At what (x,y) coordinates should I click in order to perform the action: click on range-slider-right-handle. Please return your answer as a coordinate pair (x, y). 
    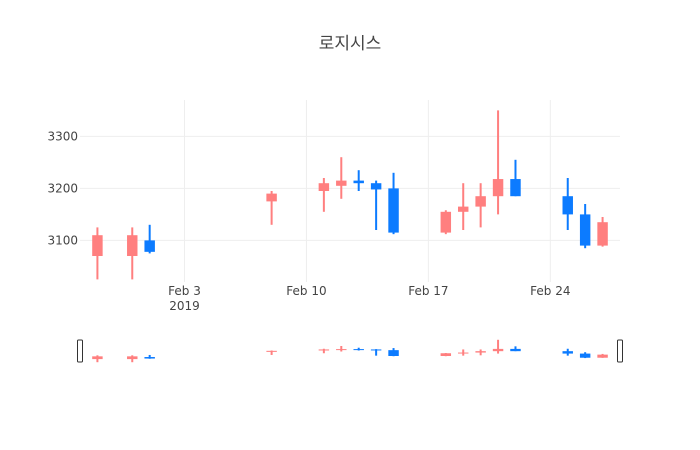
    Looking at the image, I should click on (620, 351).